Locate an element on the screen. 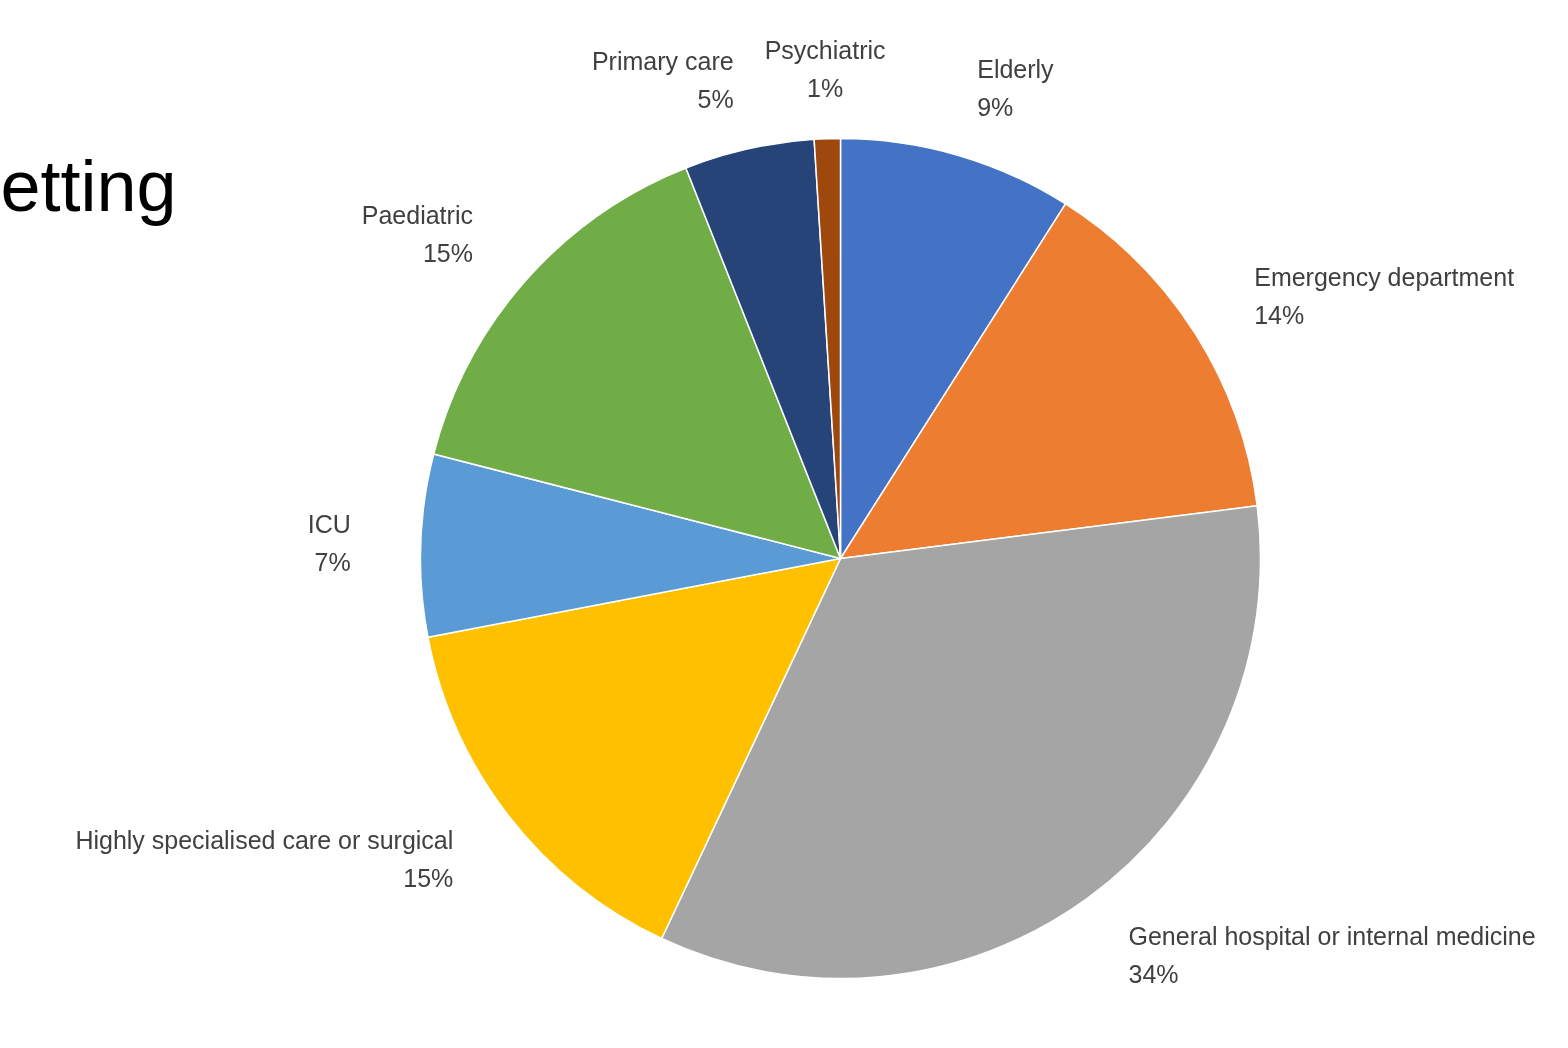  data-label: 7% is located at coordinates (332, 562).